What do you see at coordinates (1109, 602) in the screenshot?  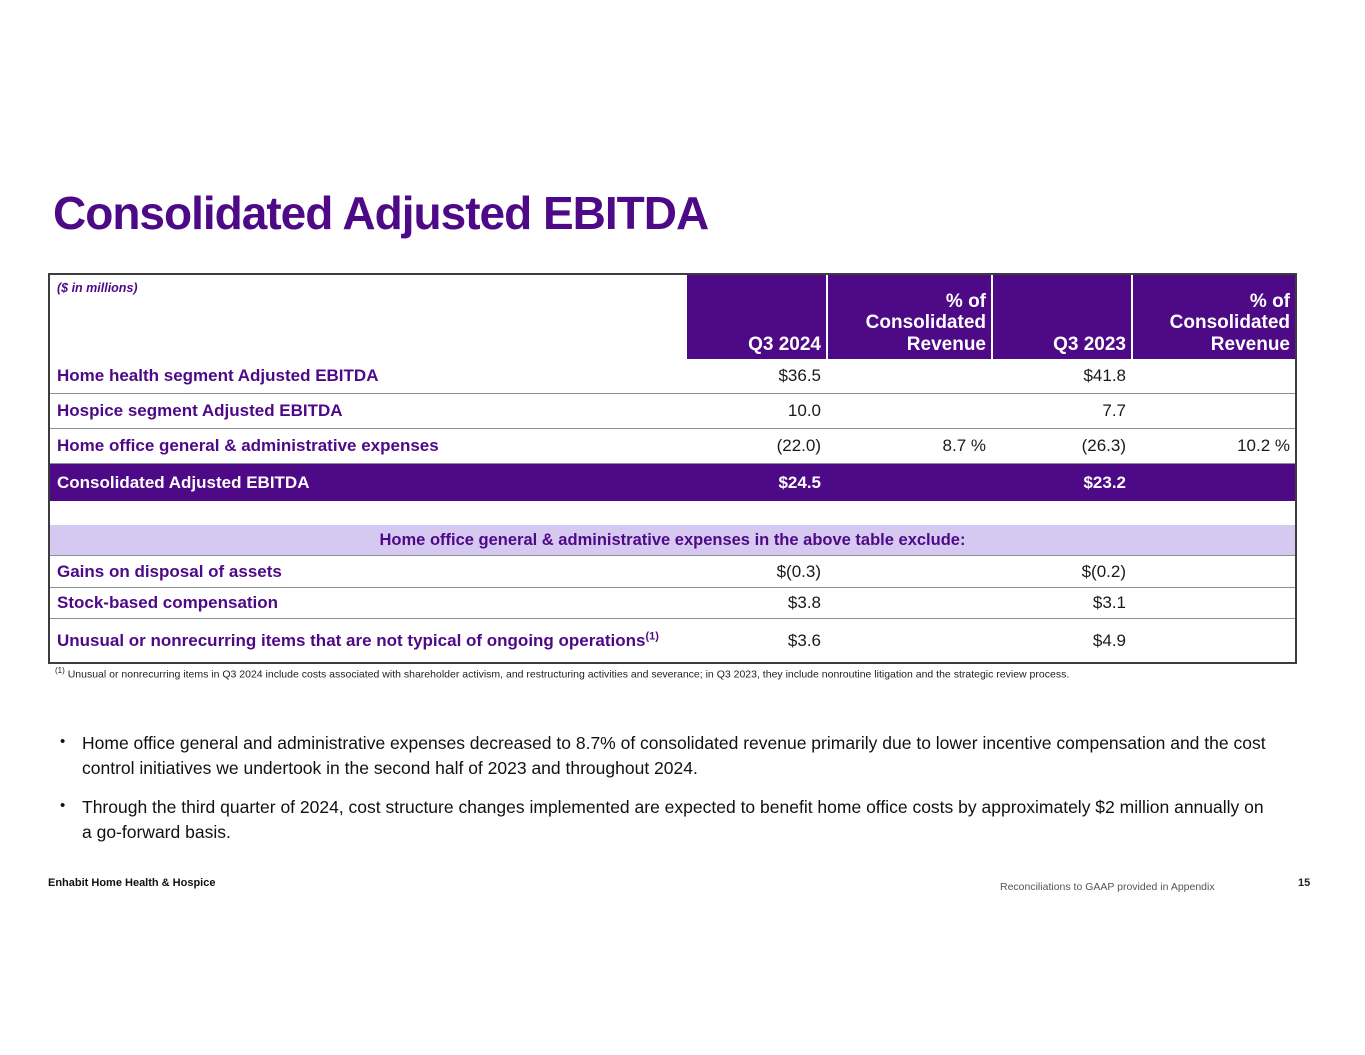 I see `value-q3-2023: $3.1` at bounding box center [1109, 602].